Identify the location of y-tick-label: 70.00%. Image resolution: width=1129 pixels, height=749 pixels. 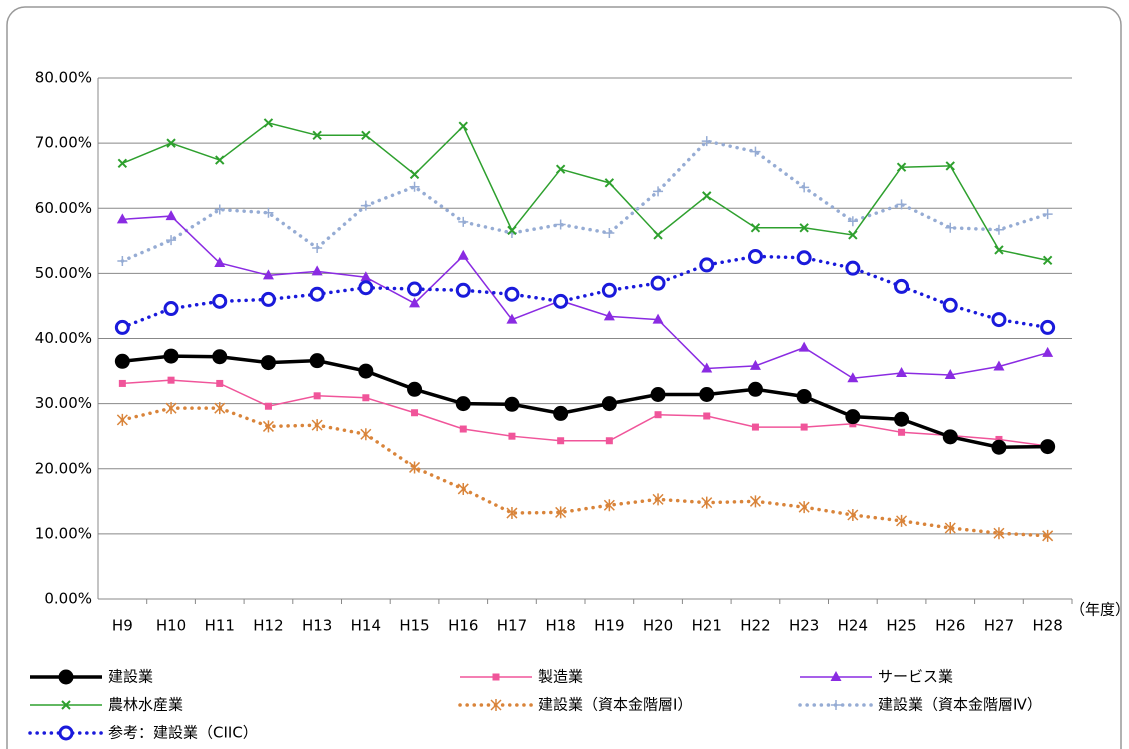
(63, 143).